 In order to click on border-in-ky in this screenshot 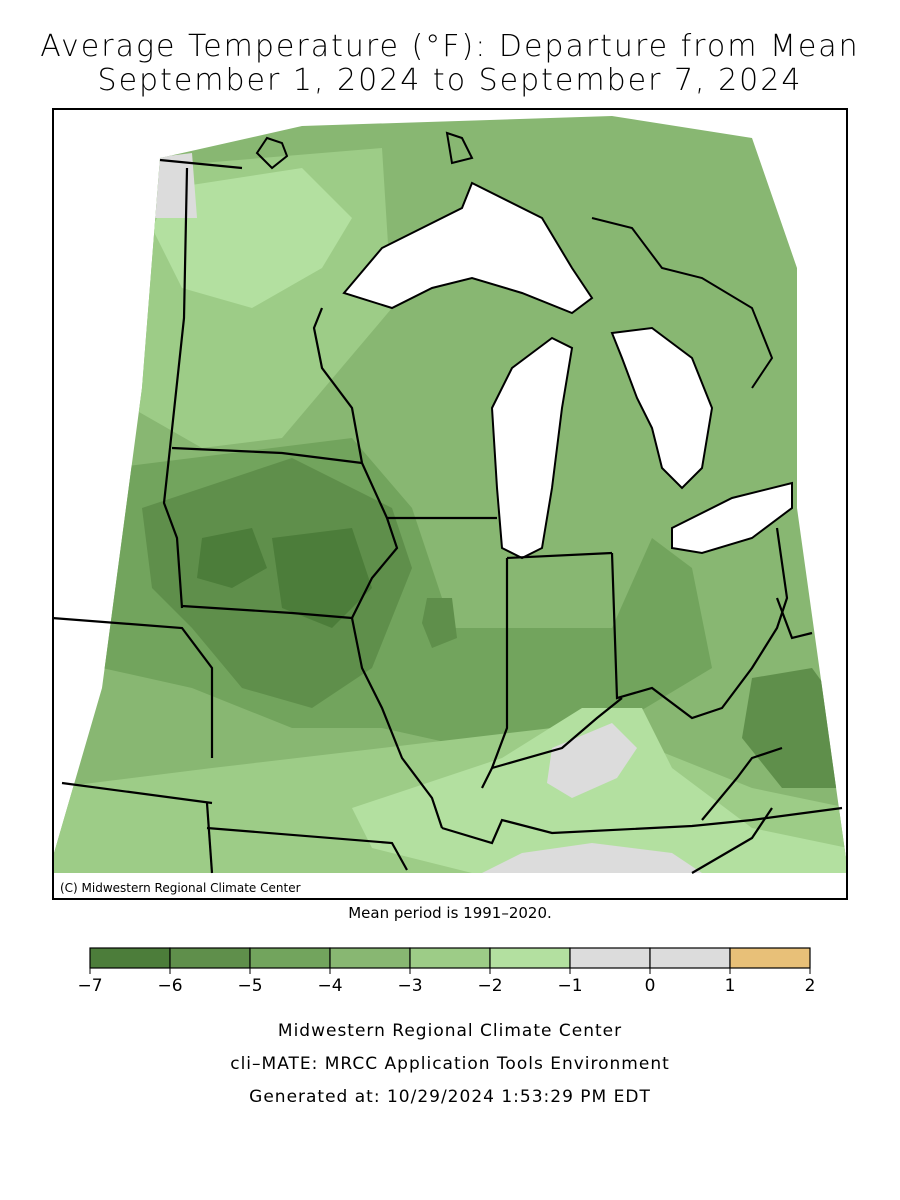, I will do `click(557, 733)`.